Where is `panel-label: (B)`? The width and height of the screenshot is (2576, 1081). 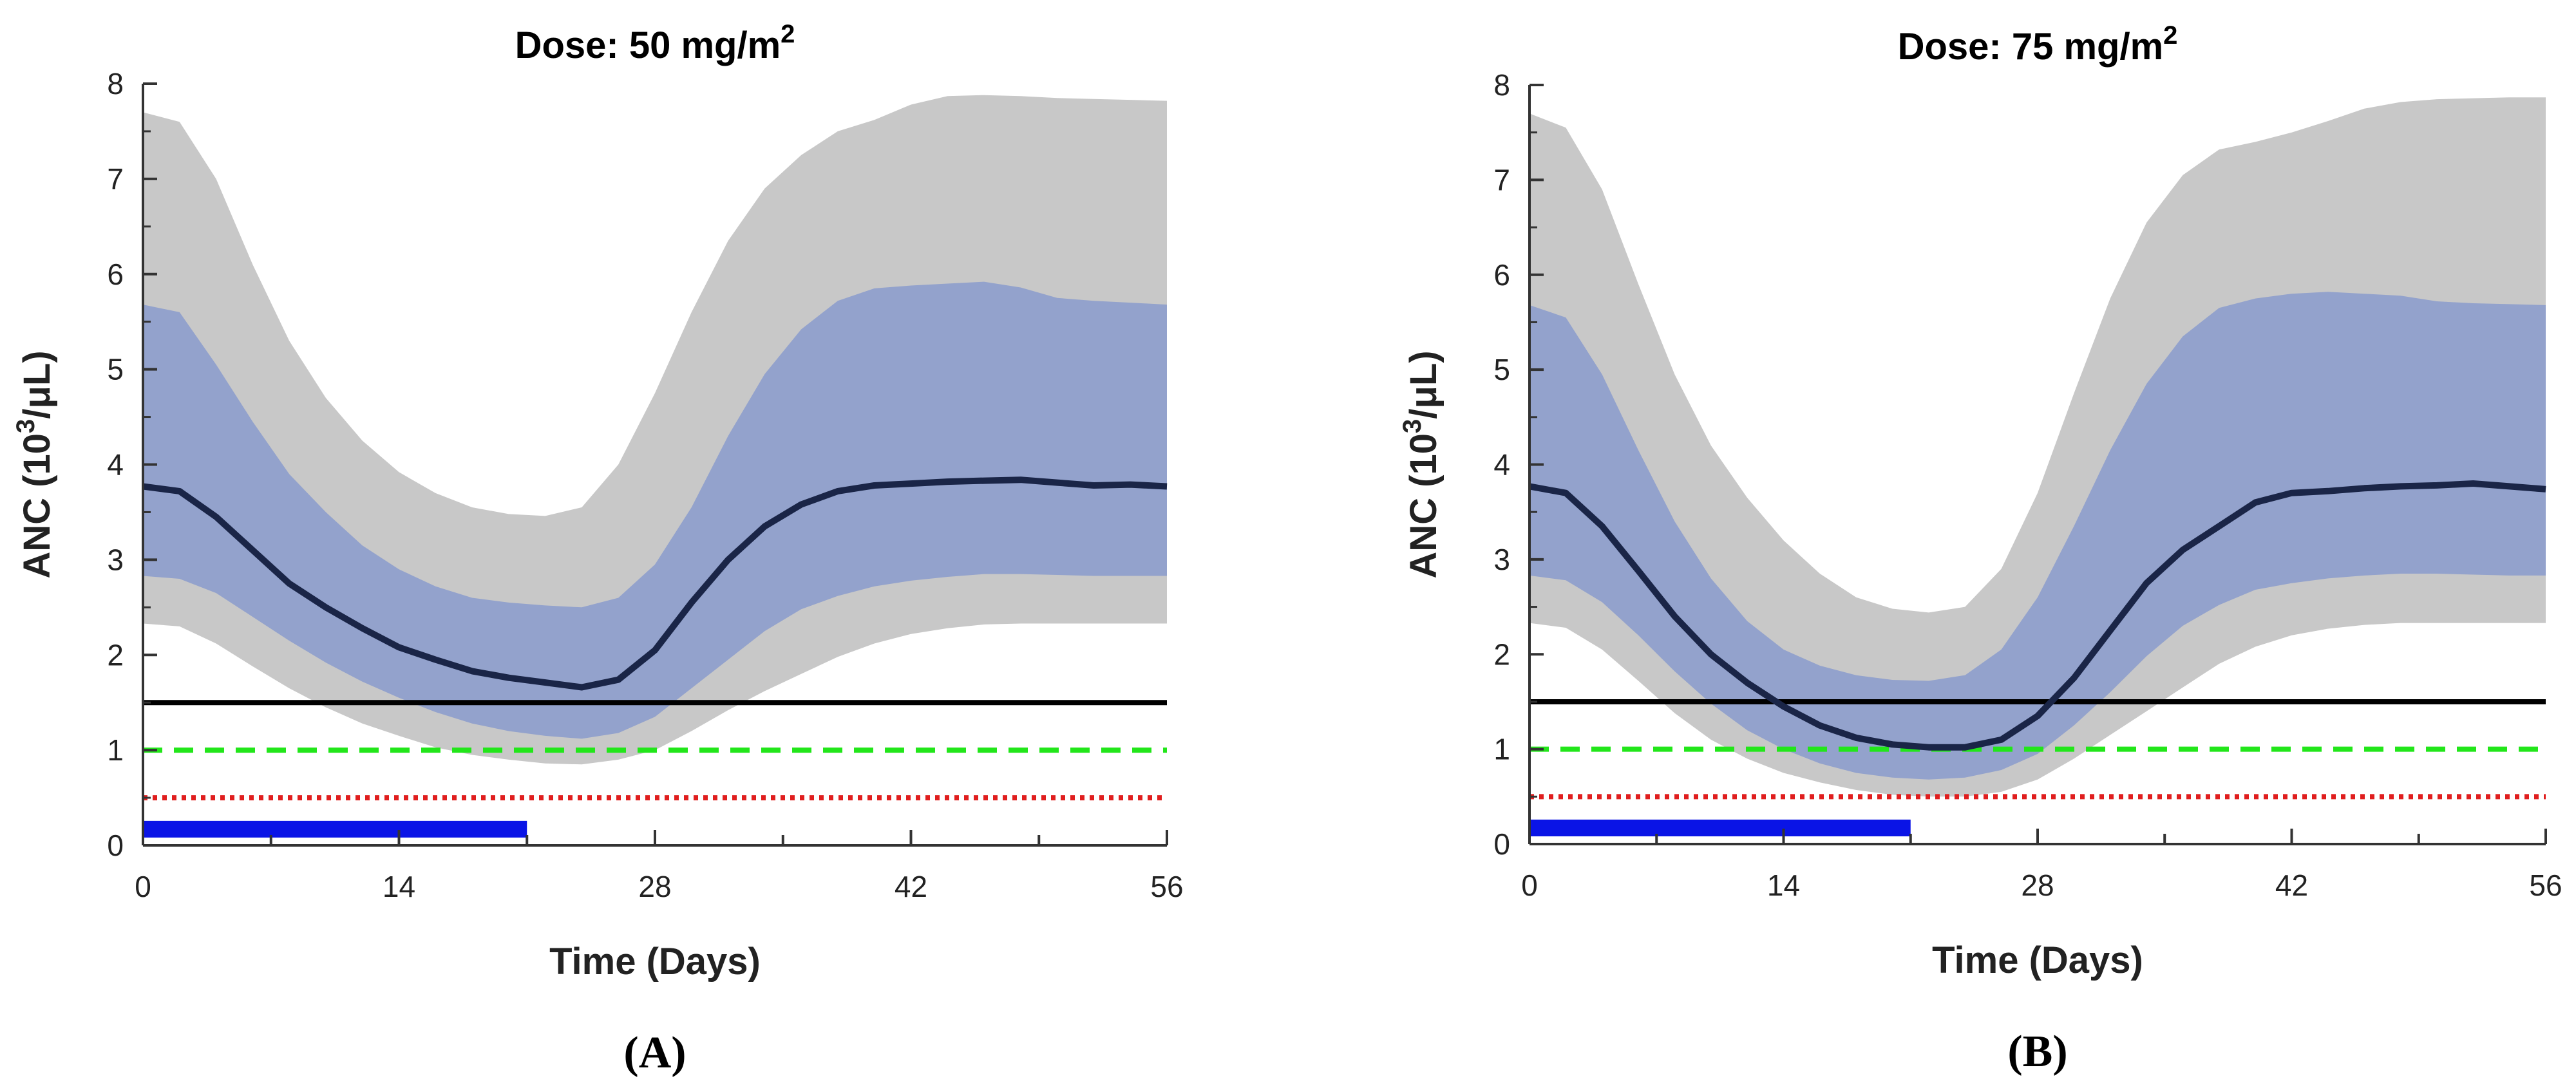
panel-label: (B) is located at coordinates (2037, 1051).